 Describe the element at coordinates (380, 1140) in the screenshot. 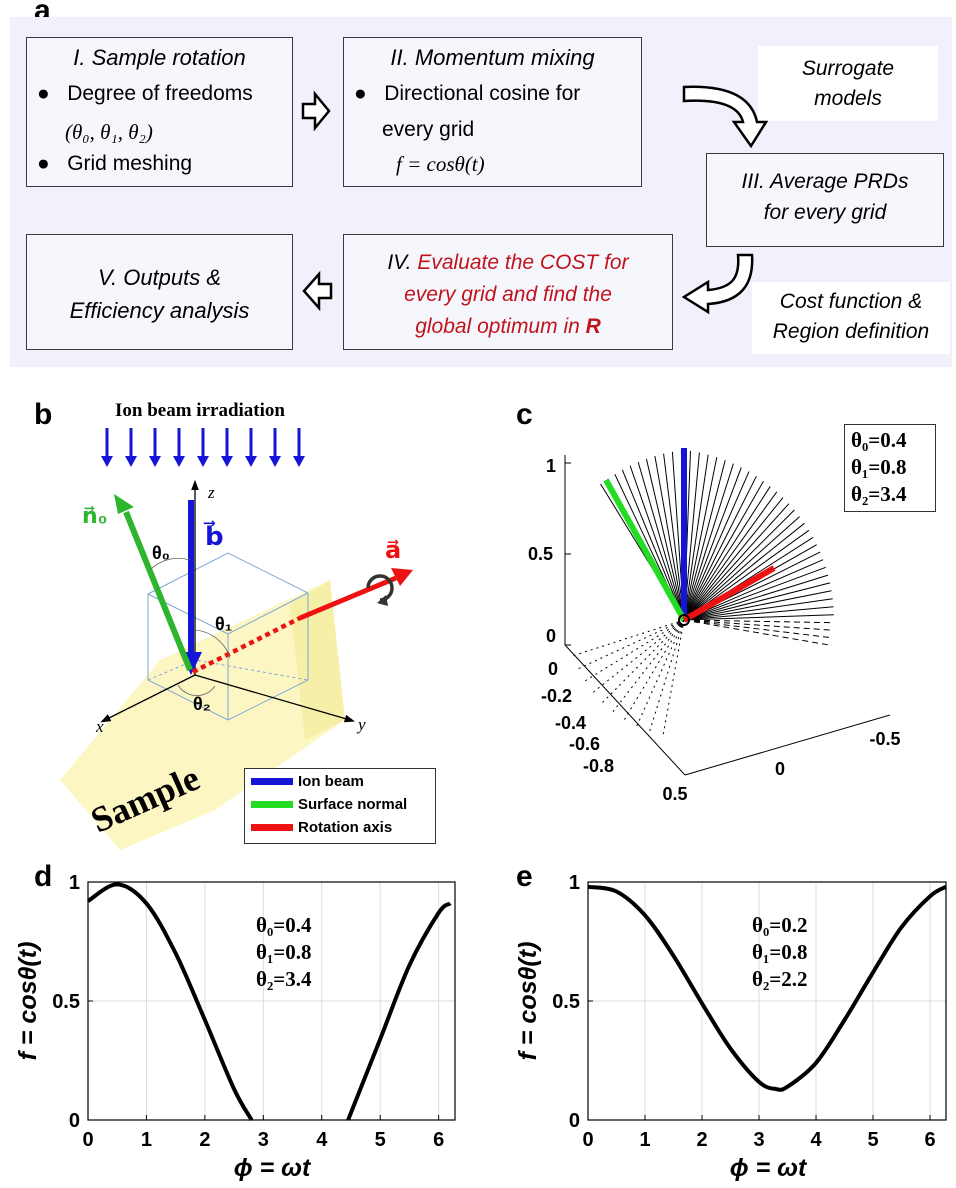

I see `d-xtick-5: 5` at that location.